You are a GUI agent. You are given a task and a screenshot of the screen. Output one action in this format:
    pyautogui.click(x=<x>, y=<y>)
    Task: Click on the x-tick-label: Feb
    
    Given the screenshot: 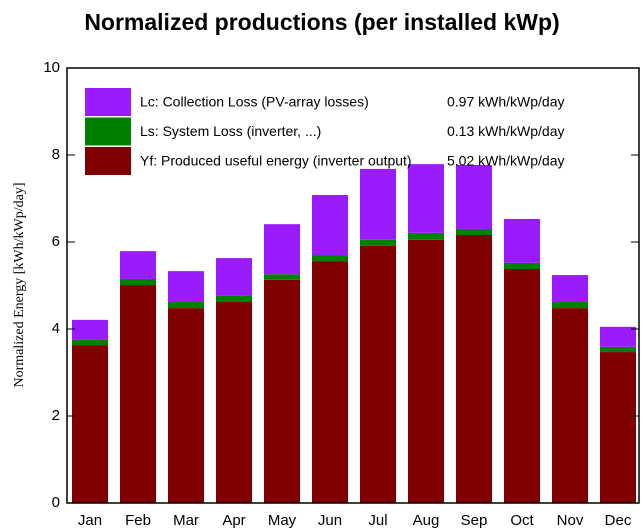 What is the action you would take?
    pyautogui.click(x=138, y=520)
    